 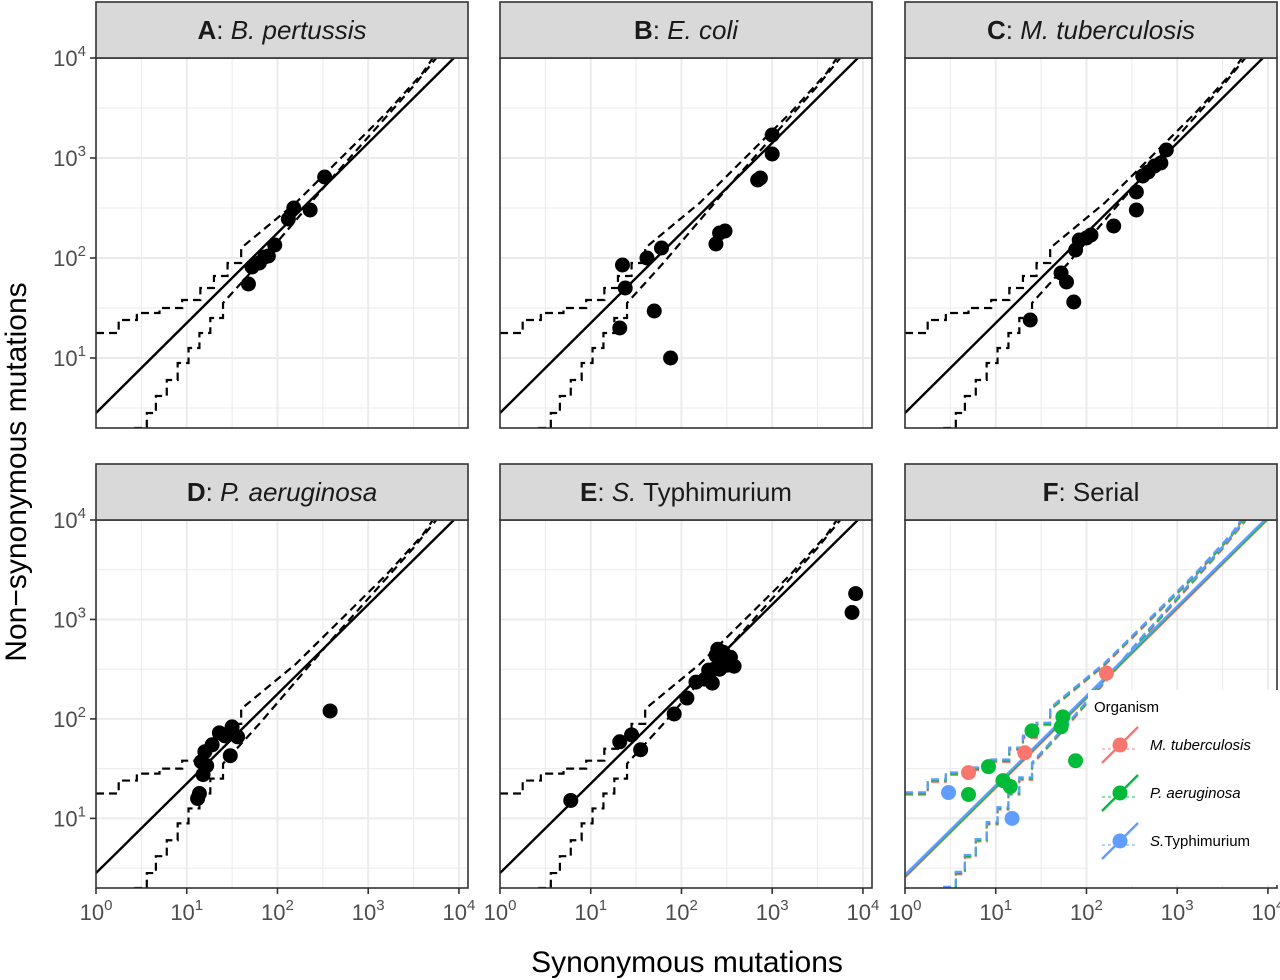 I want to click on strip-label: C: M. tuberculosis, so click(x=1091, y=30).